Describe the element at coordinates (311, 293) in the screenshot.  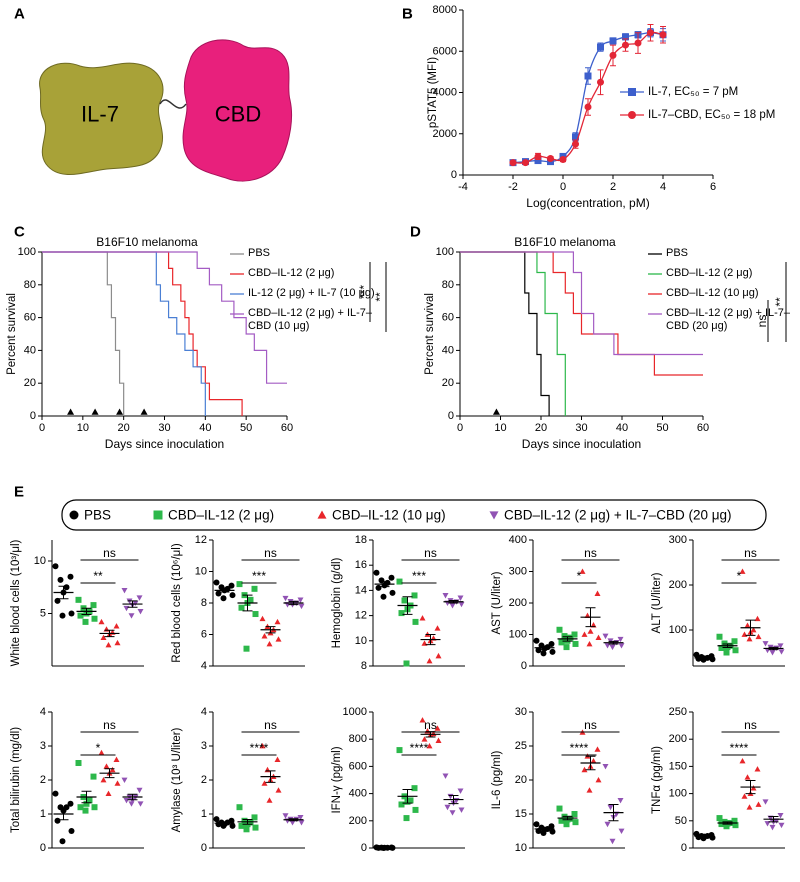
I see `legend-label: IL-12 (2 μg) + IL-7 (10 μg)` at that location.